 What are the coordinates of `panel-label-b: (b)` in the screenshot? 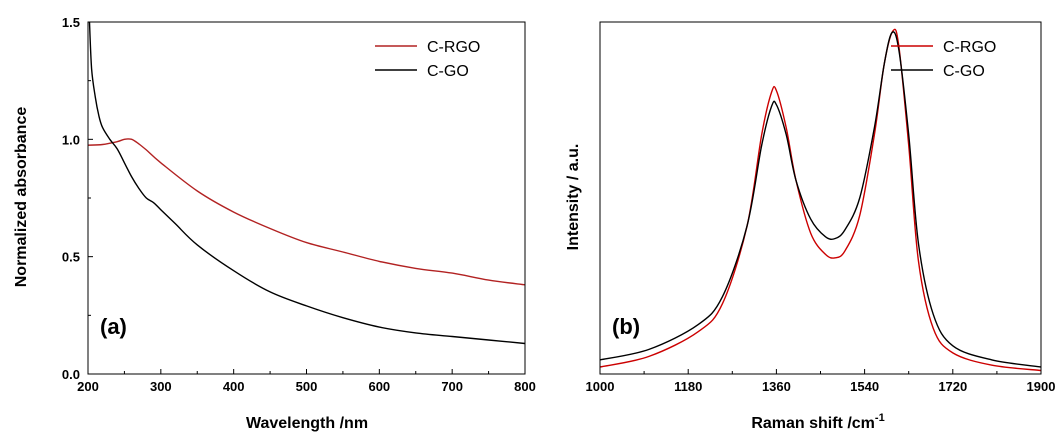 It's located at (626, 326).